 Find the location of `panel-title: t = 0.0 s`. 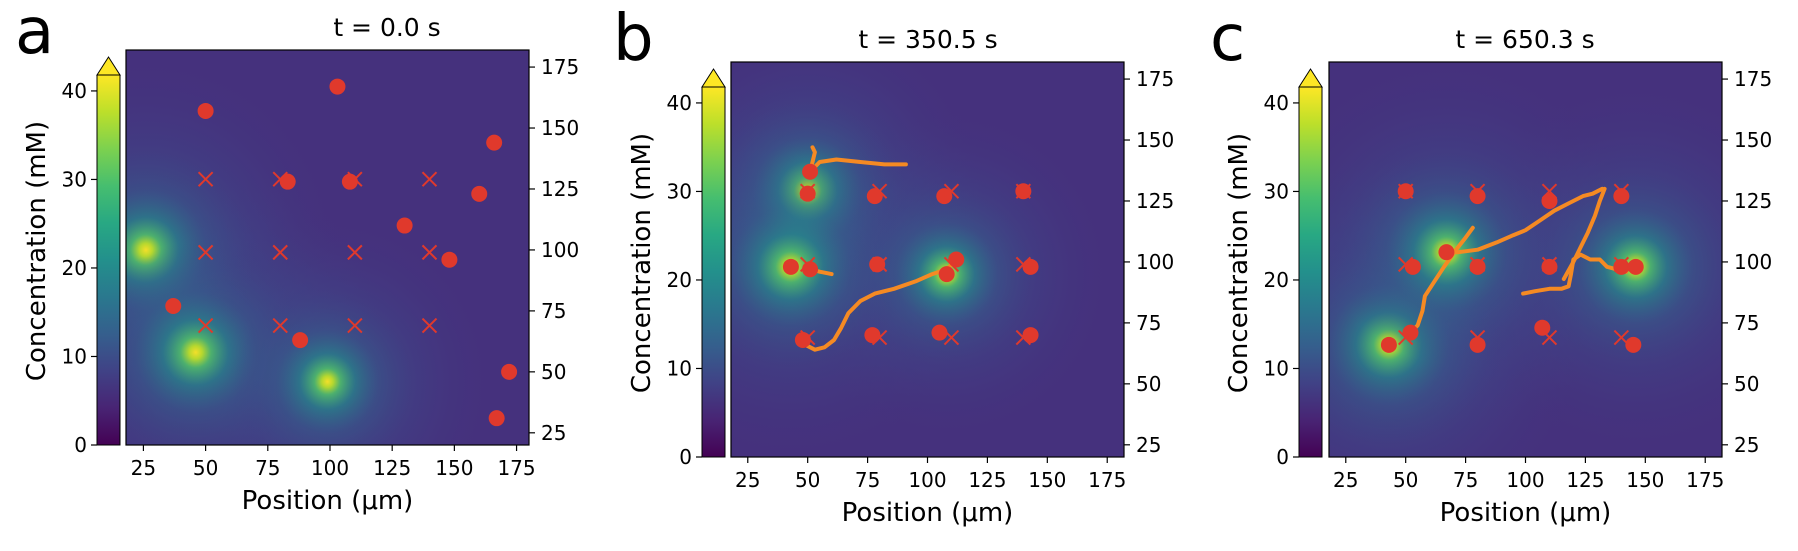

panel-title: t = 0.0 s is located at coordinates (386, 27).